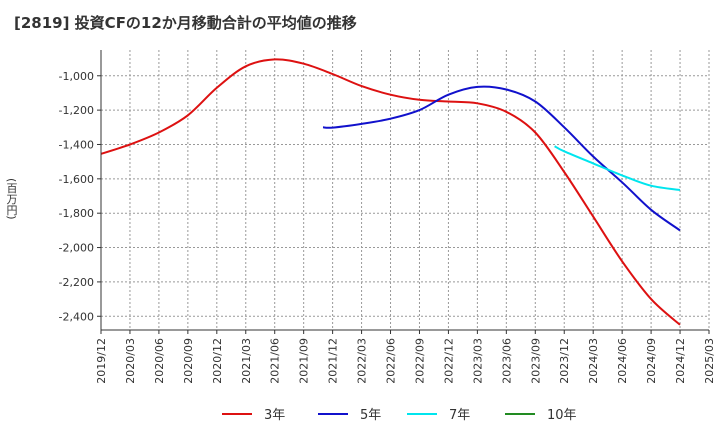 This screenshot has height=440, width=720. I want to click on x-tick-label: 2025/03, so click(709, 361).